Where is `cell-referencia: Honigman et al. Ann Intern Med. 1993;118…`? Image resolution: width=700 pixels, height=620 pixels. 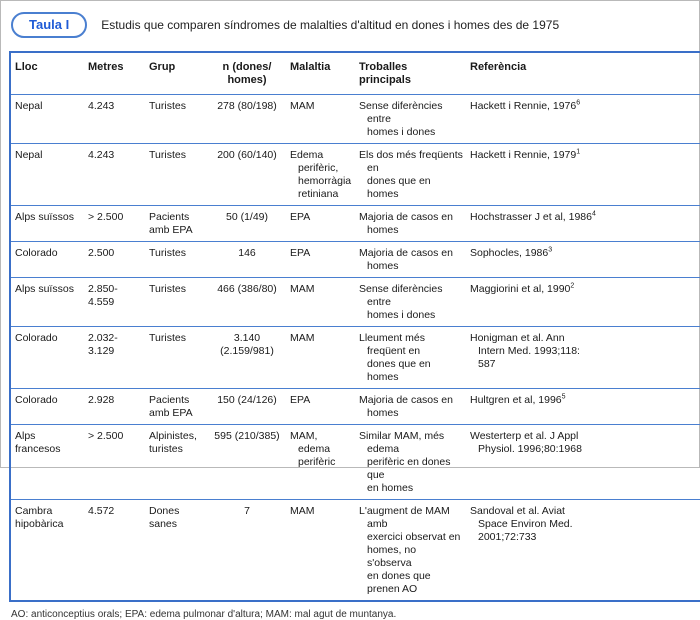 cell-referencia: Honigman et al. Ann Intern Med. 1993;118… is located at coordinates (583, 357).